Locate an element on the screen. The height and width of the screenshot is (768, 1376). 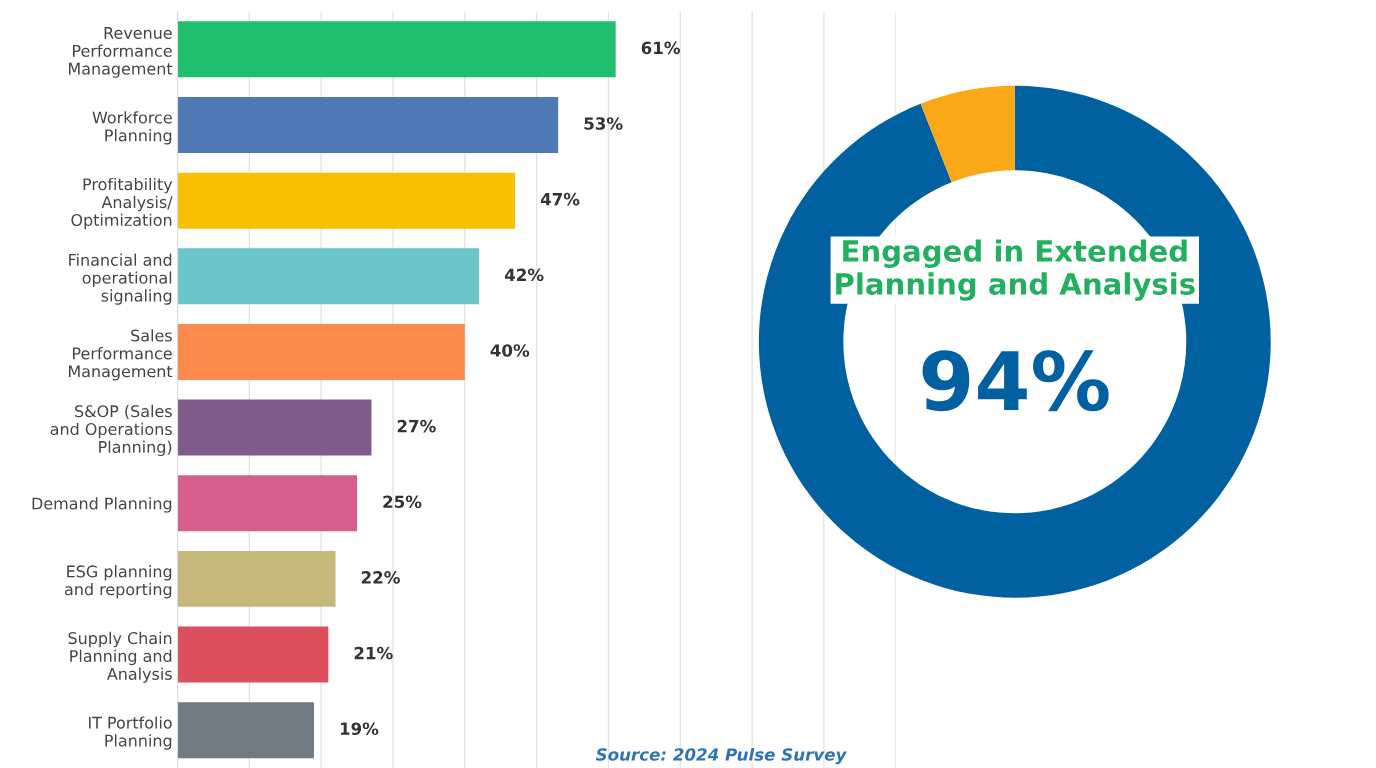
data-label: 42% is located at coordinates (524, 275).